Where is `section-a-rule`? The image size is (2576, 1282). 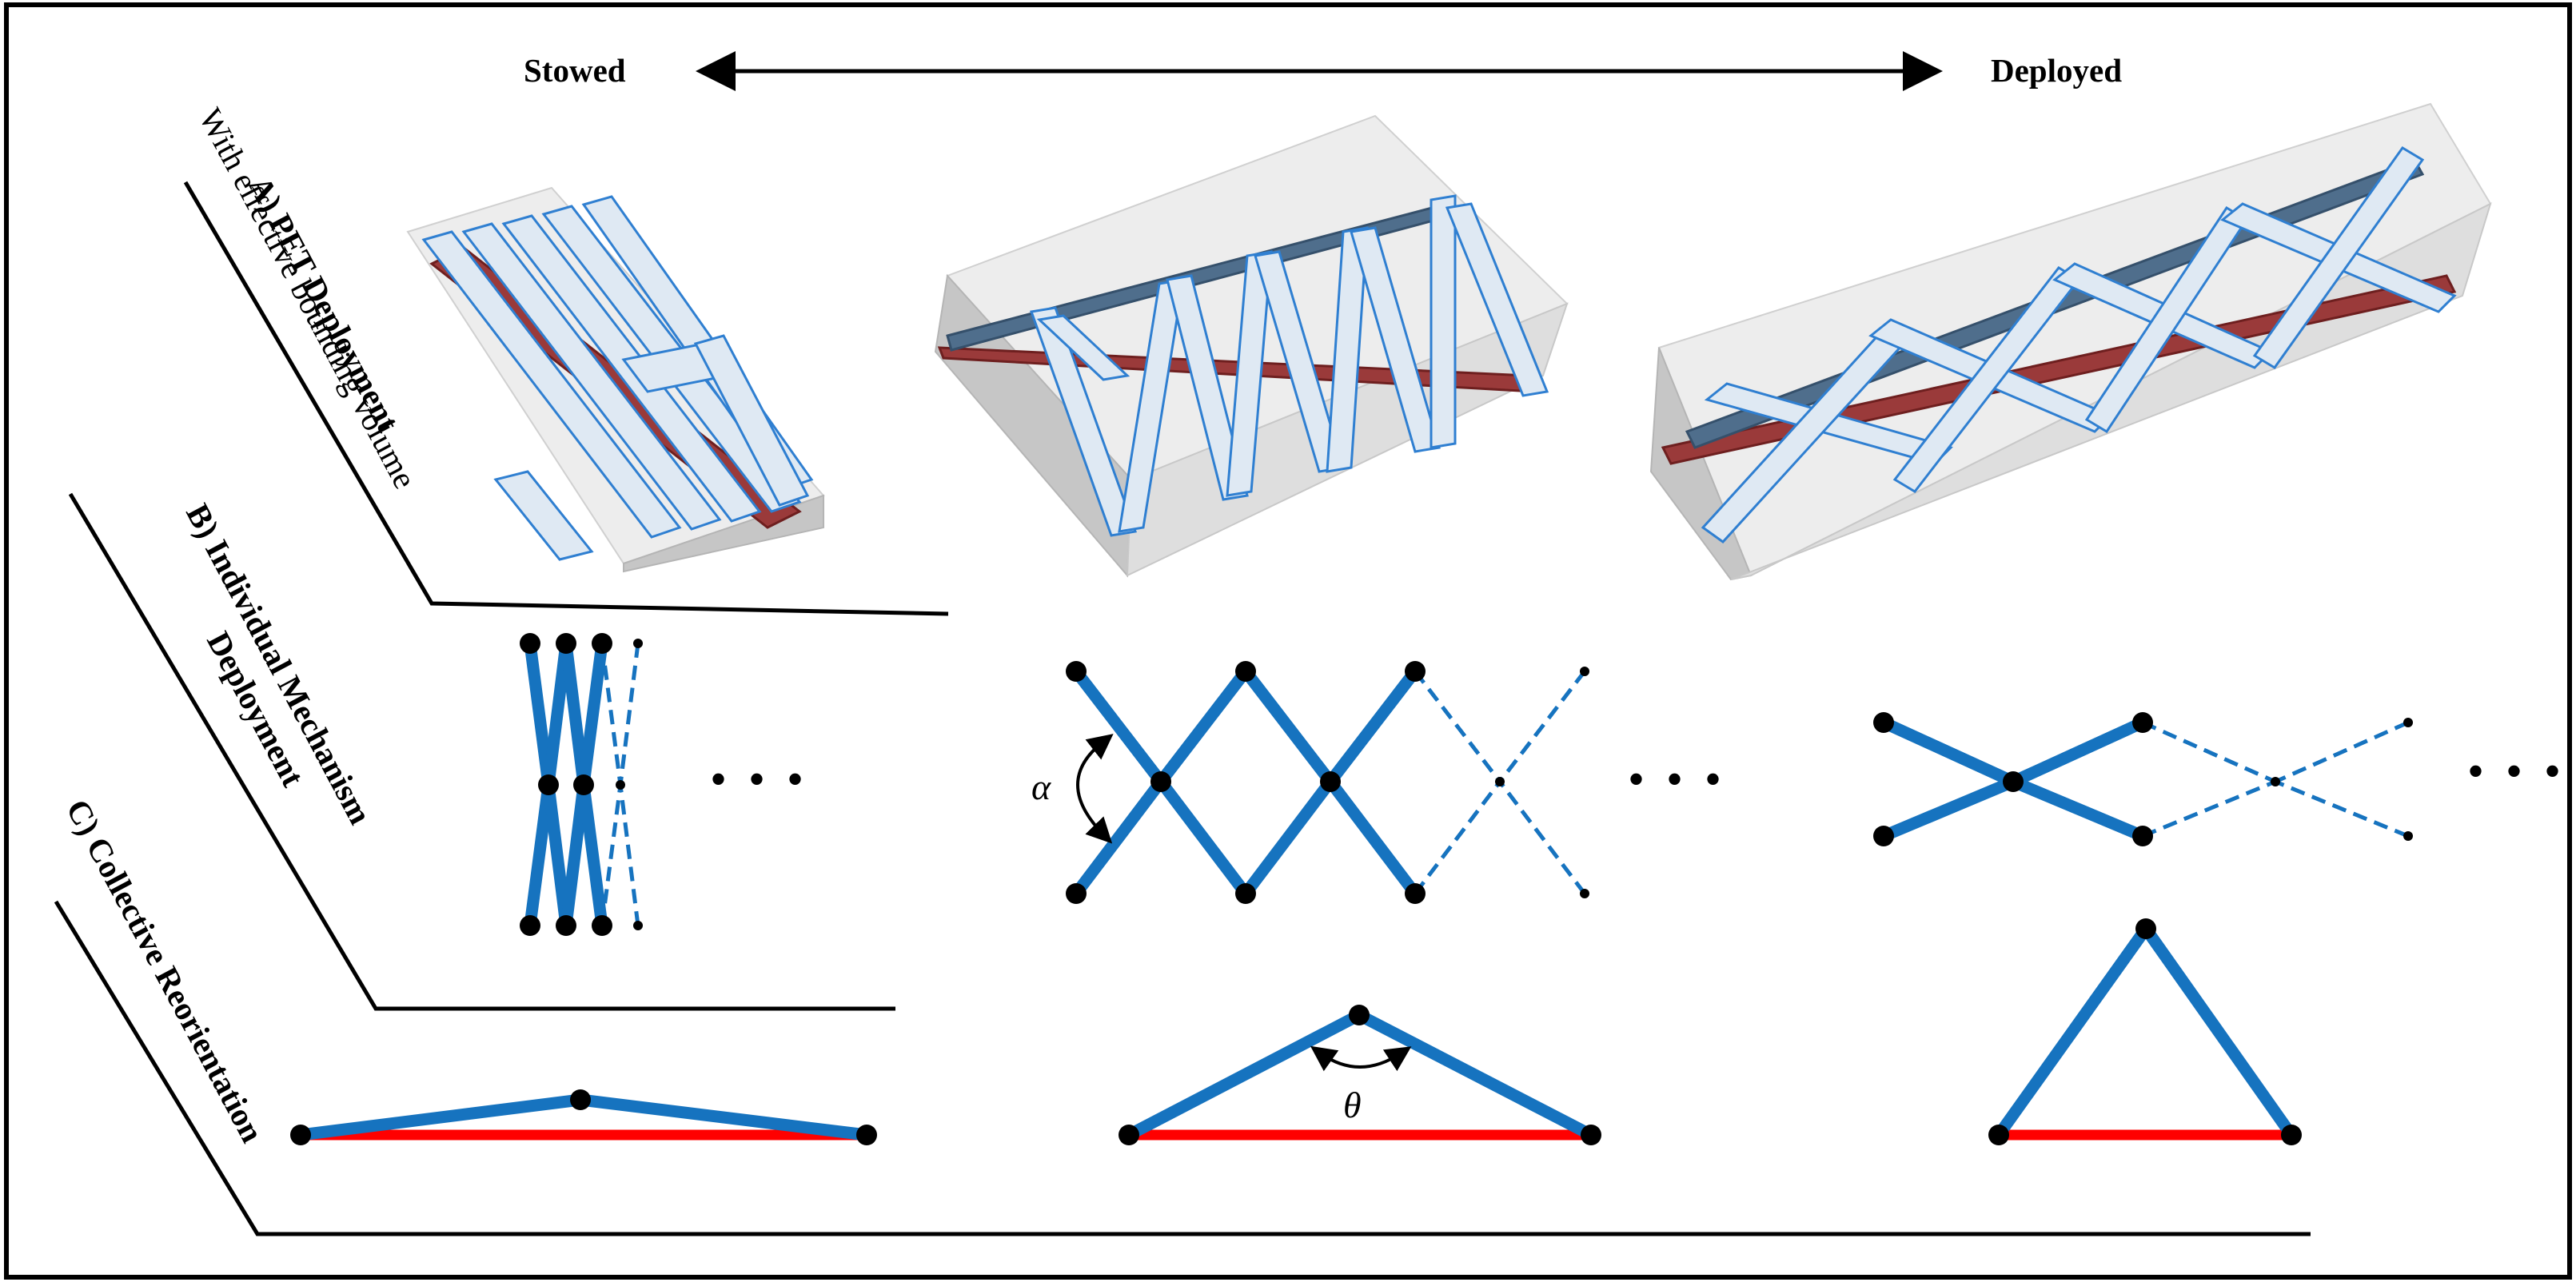
section-a-rule is located at coordinates (566, 398).